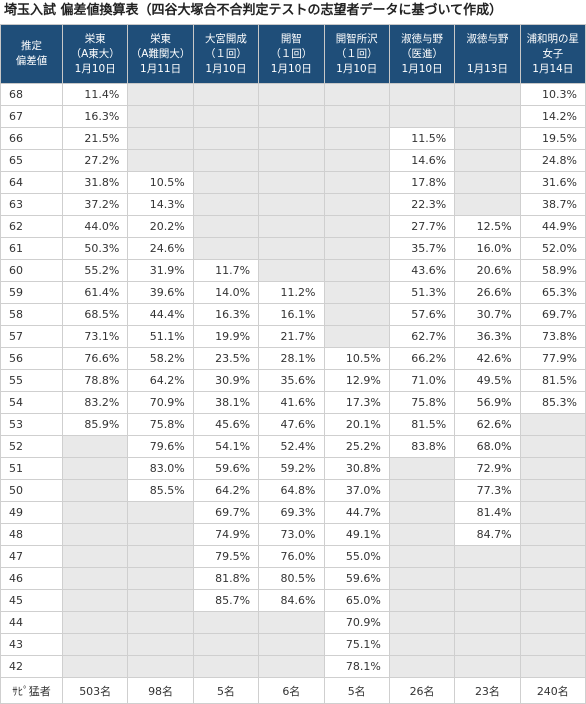 The width and height of the screenshot is (586, 704). I want to click on row: 49 69.7% 69.3% 44.7% 81.4%, so click(293, 512).